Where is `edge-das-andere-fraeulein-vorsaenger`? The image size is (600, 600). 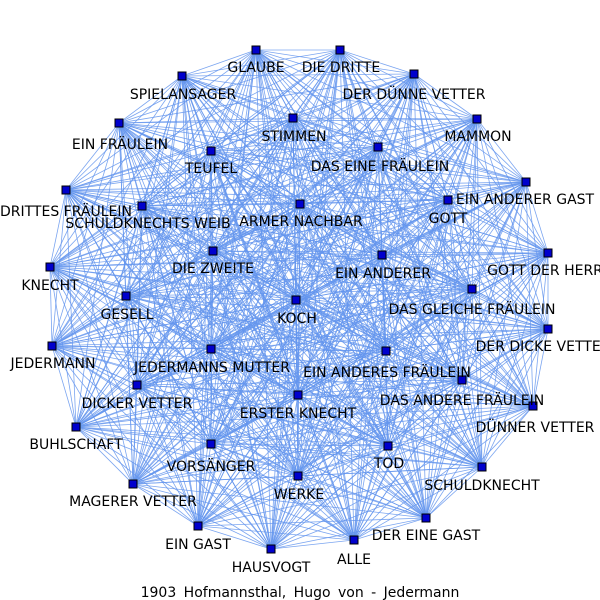
edge-das-andere-fraeulein-vorsaenger is located at coordinates (336, 412).